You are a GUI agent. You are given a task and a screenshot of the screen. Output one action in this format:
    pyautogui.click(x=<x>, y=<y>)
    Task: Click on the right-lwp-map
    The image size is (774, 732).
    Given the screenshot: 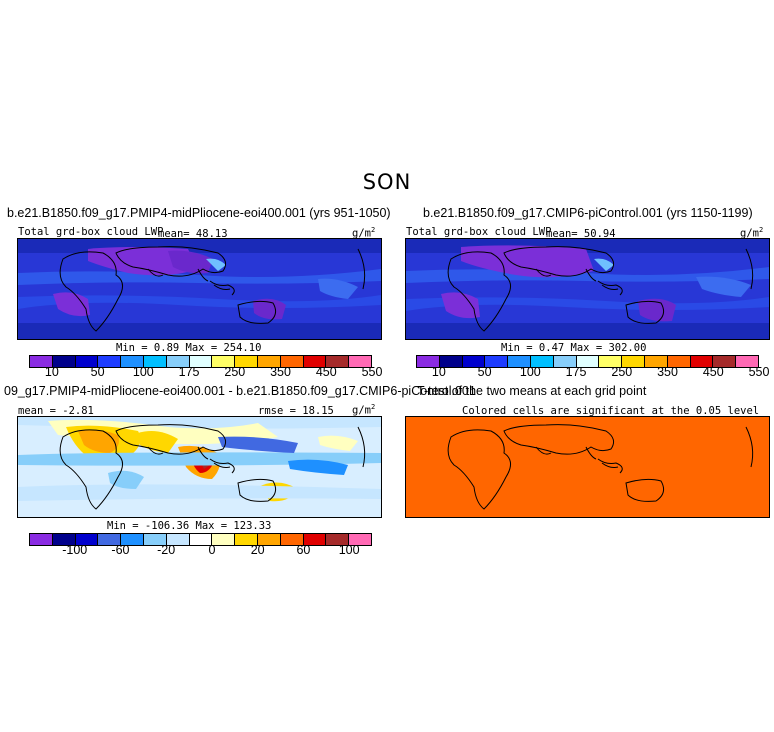 What is the action you would take?
    pyautogui.click(x=587, y=289)
    